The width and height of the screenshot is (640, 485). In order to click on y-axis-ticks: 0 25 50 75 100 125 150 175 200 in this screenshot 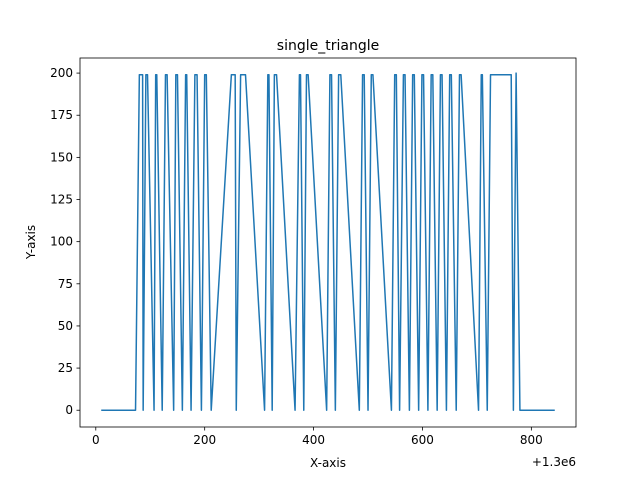, I will do `click(65, 241)`.